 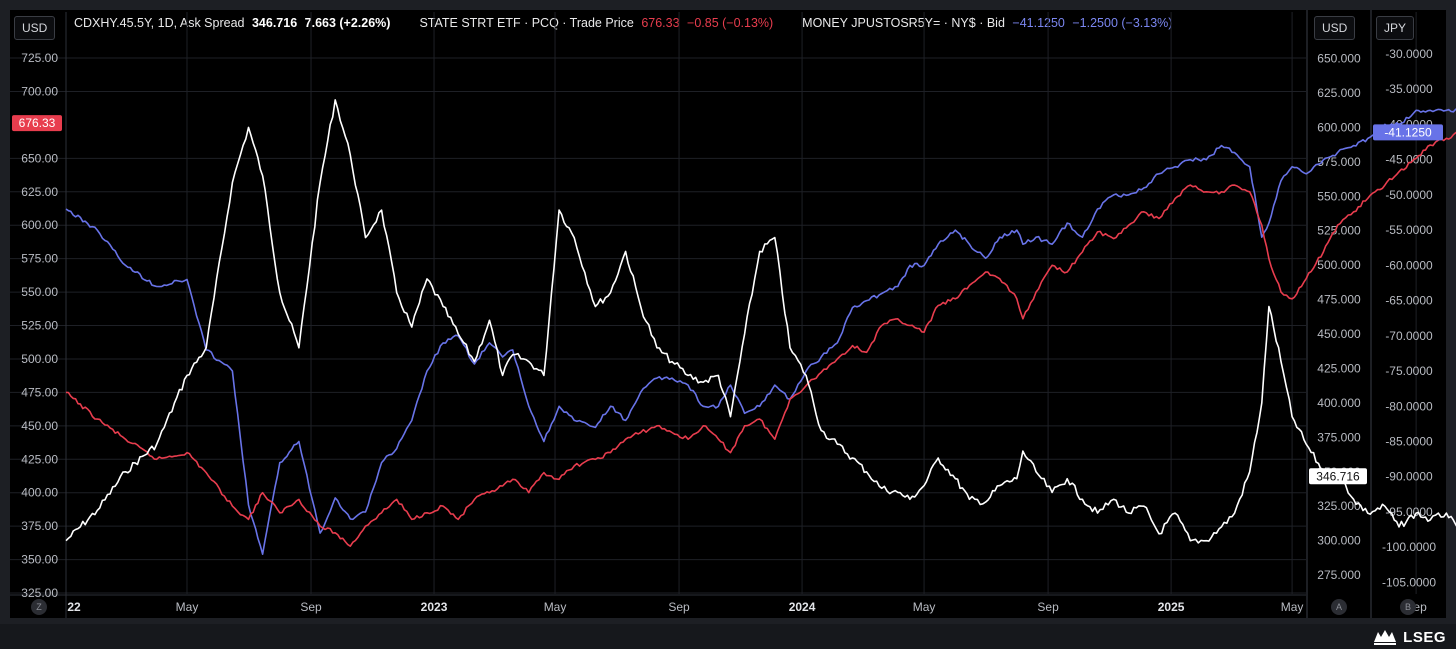 What do you see at coordinates (1339, 231) in the screenshot?
I see `right-axis-usd-tick-label: 525.000` at bounding box center [1339, 231].